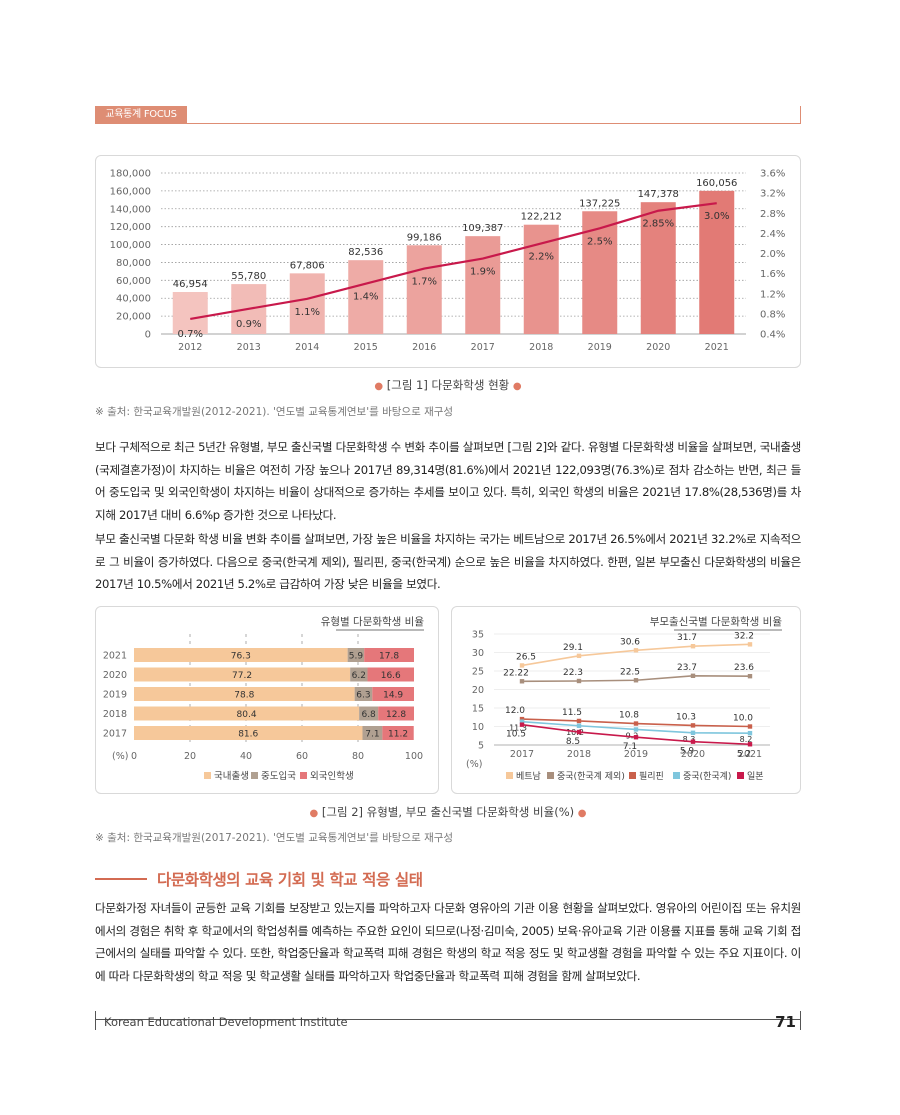 Image resolution: width=900 pixels, height=1115 pixels. What do you see at coordinates (658, 224) in the screenshot?
I see `ratio-label: 2.85%` at bounding box center [658, 224].